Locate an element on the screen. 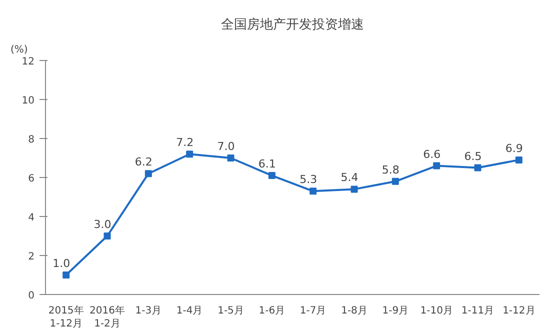  y-axis-title: (%) is located at coordinates (19, 50).